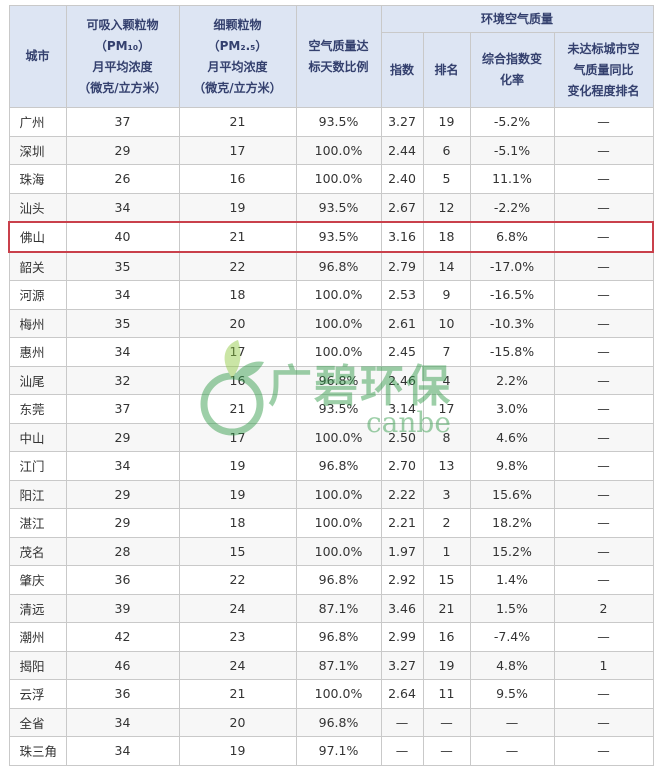 The image size is (660, 769). Describe the element at coordinates (37, 122) in the screenshot. I see `cell-city: 广州` at that location.